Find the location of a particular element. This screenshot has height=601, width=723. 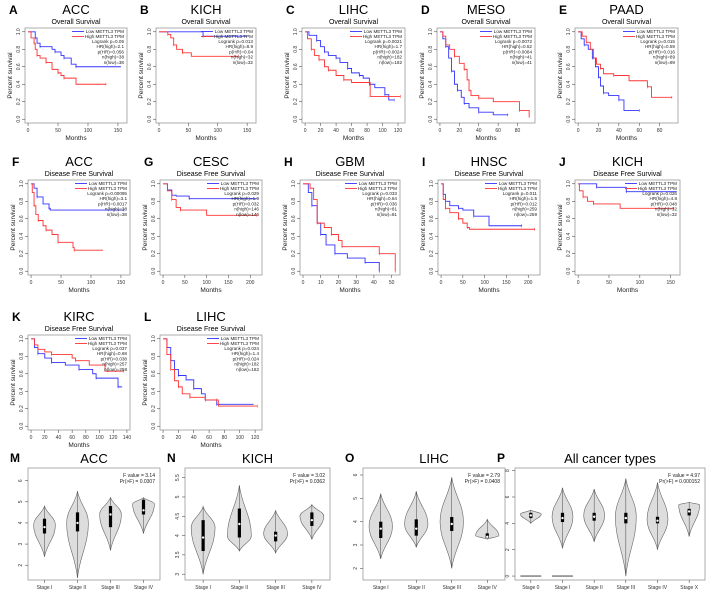

x-tick-label: 30 is located at coordinates (356, 283).